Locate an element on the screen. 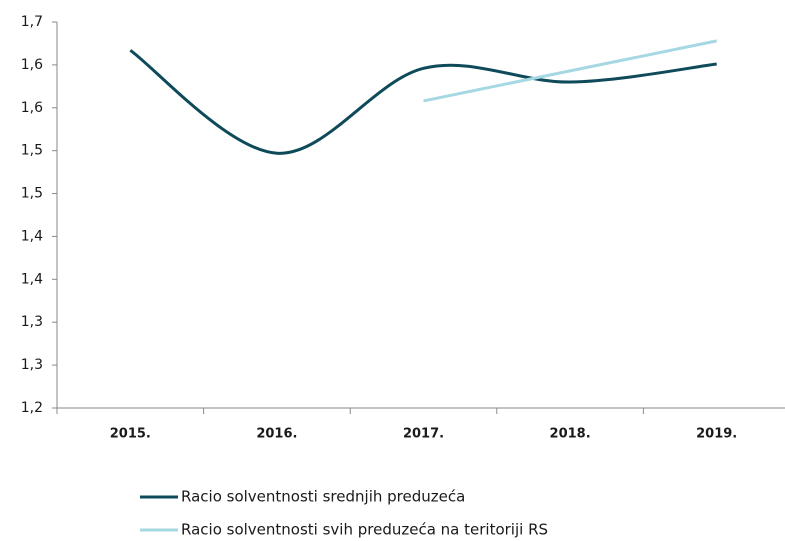 The height and width of the screenshot is (541, 785). x-tick-label: 2018. is located at coordinates (570, 434).